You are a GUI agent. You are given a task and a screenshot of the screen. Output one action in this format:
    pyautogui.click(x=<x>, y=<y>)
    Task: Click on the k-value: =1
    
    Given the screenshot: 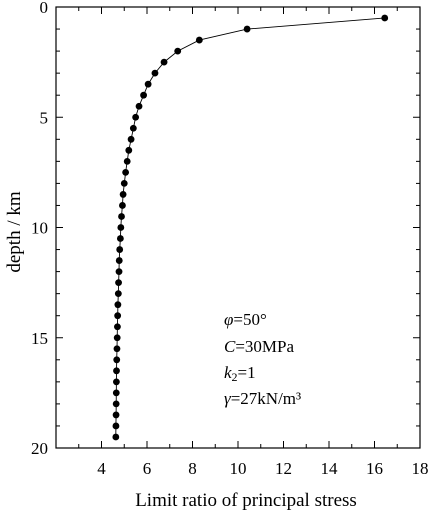 What is the action you would take?
    pyautogui.click(x=247, y=372)
    